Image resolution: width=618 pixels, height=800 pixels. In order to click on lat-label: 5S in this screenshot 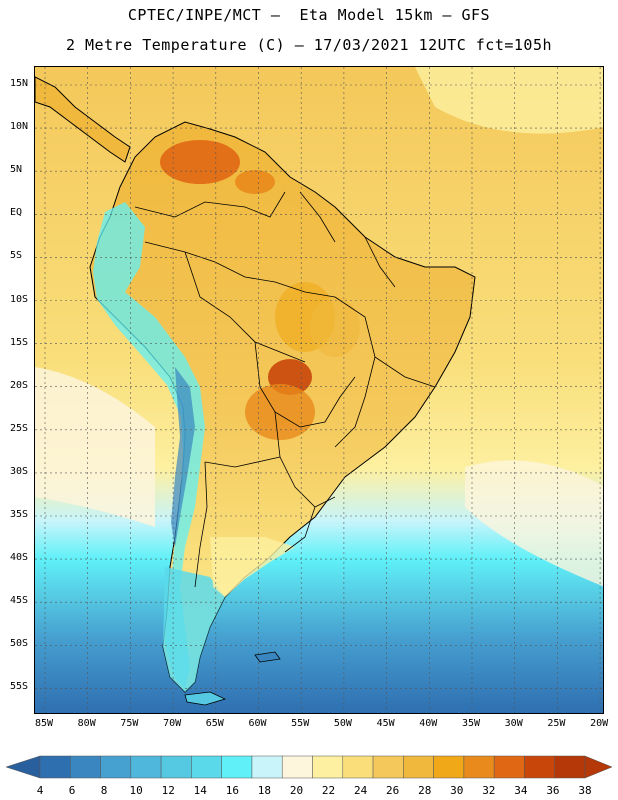, I will do `click(16, 256)`.